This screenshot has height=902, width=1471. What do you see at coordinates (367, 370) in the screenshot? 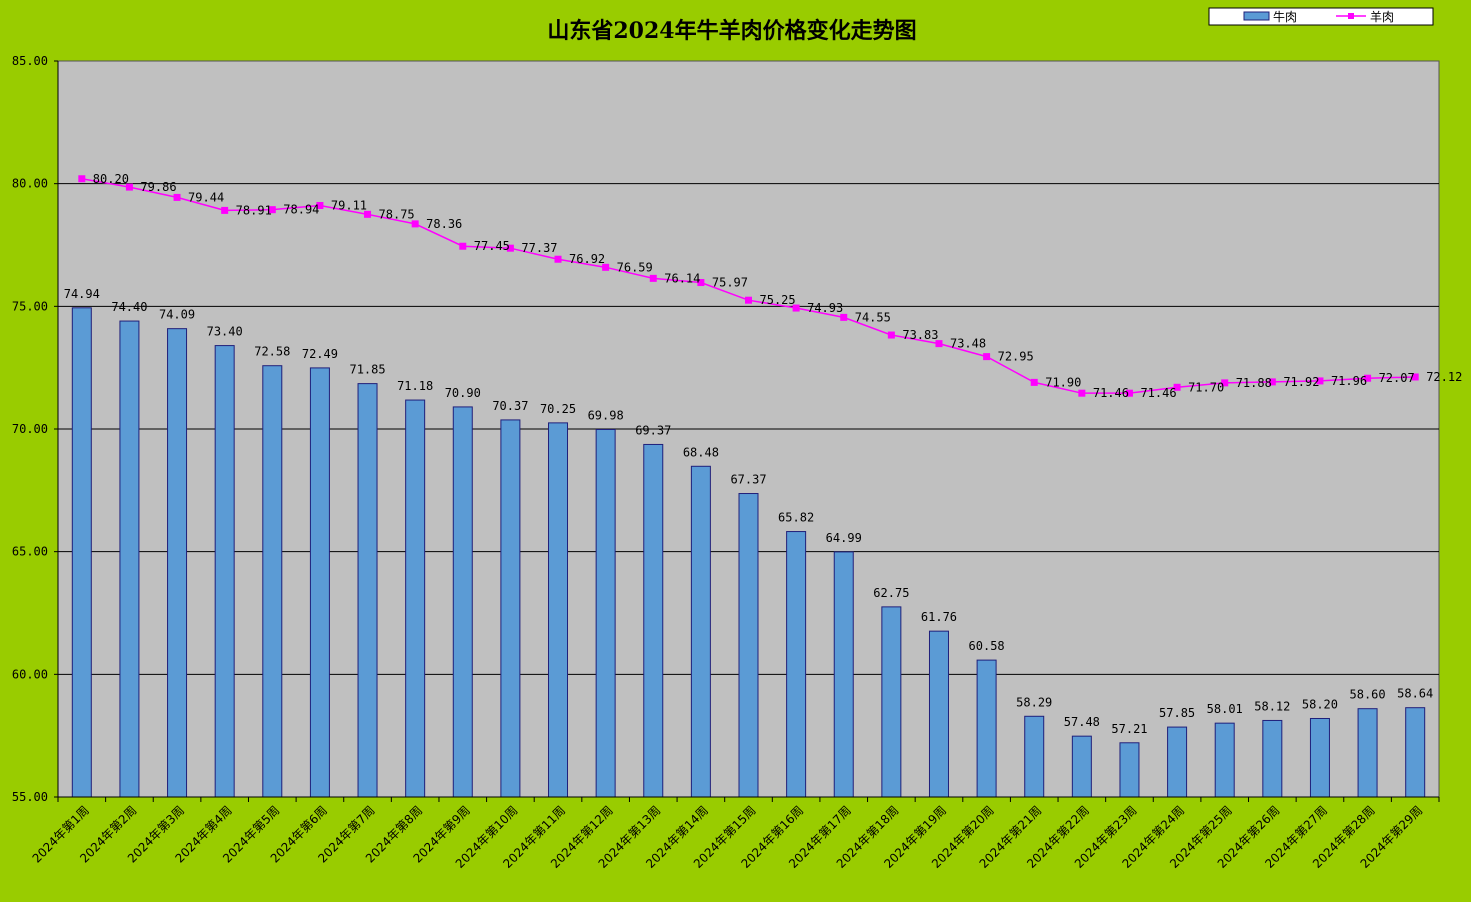
I see `beef-bar-label: 71.85` at bounding box center [367, 370].